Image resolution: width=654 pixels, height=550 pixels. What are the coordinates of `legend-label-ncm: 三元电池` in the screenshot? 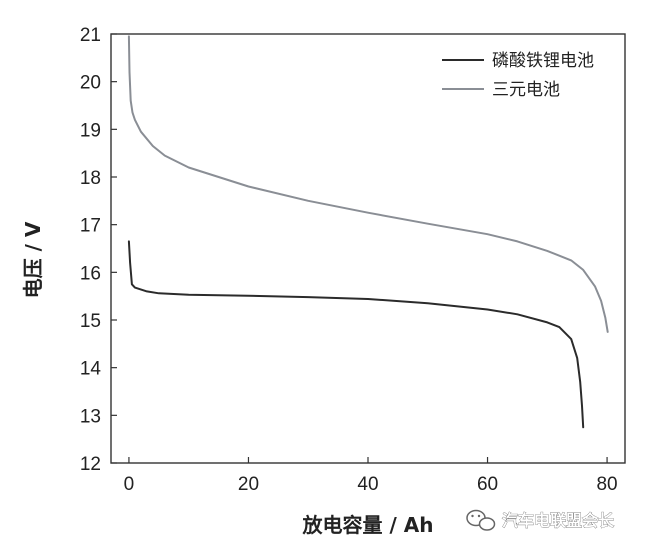 It's located at (526, 90).